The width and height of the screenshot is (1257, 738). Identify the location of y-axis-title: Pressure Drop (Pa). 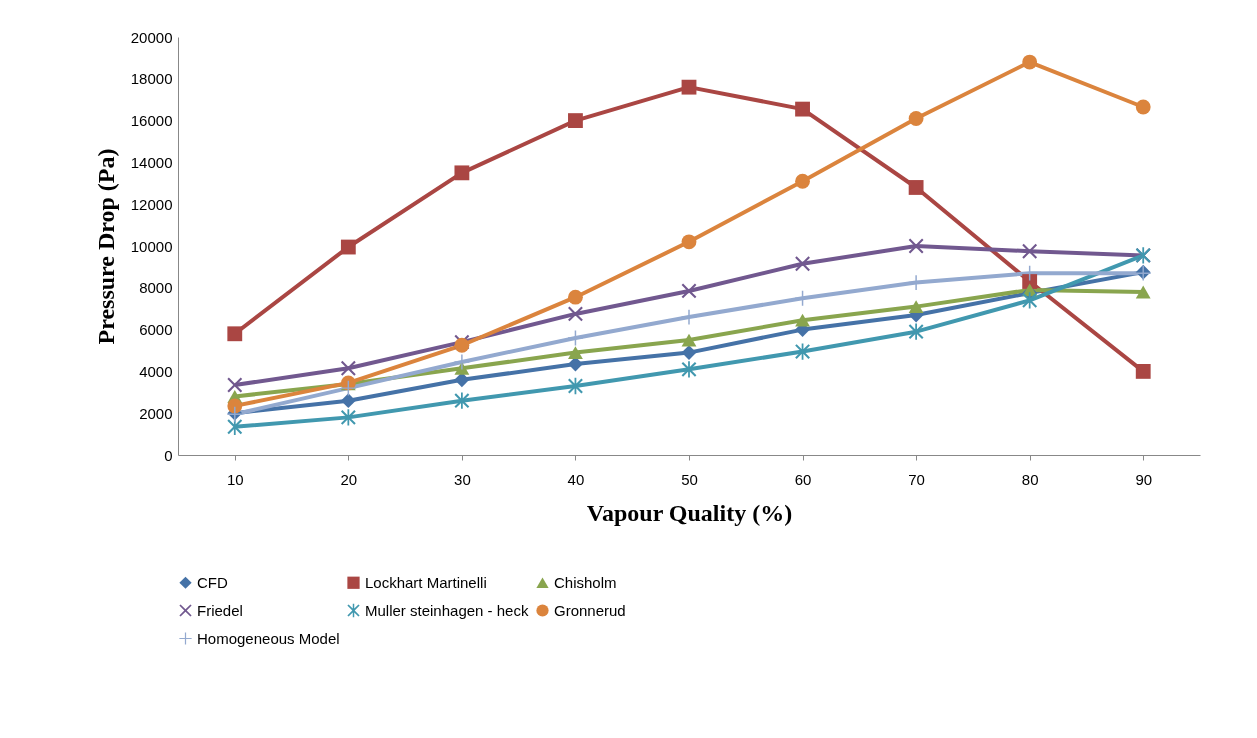
(105, 246).